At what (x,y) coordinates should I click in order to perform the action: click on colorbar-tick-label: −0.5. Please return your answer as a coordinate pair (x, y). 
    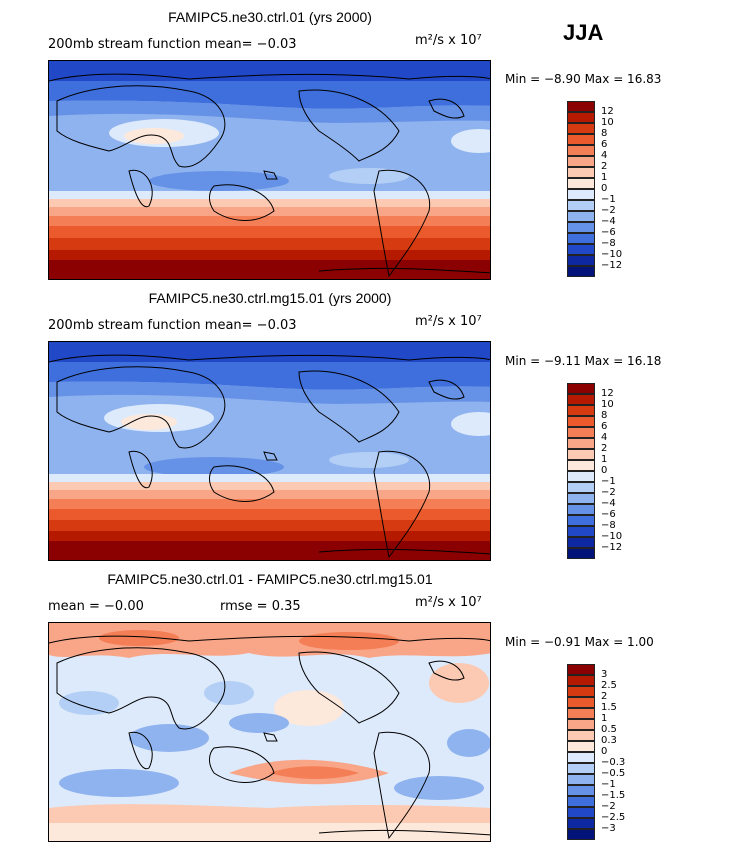
    Looking at the image, I should click on (613, 773).